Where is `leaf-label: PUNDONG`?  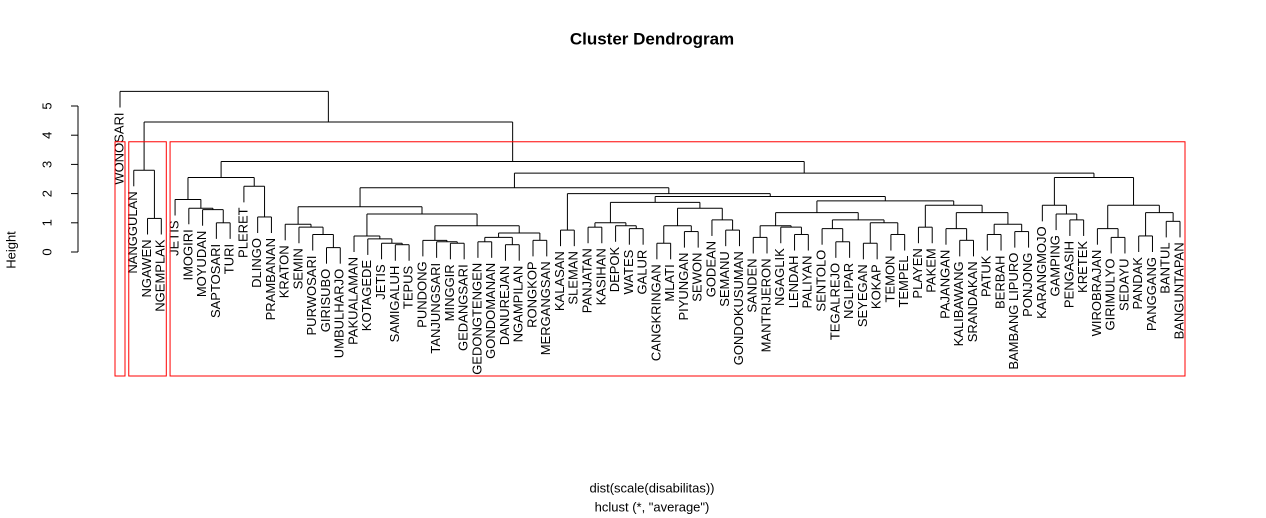
leaf-label: PUNDONG is located at coordinates (421, 294).